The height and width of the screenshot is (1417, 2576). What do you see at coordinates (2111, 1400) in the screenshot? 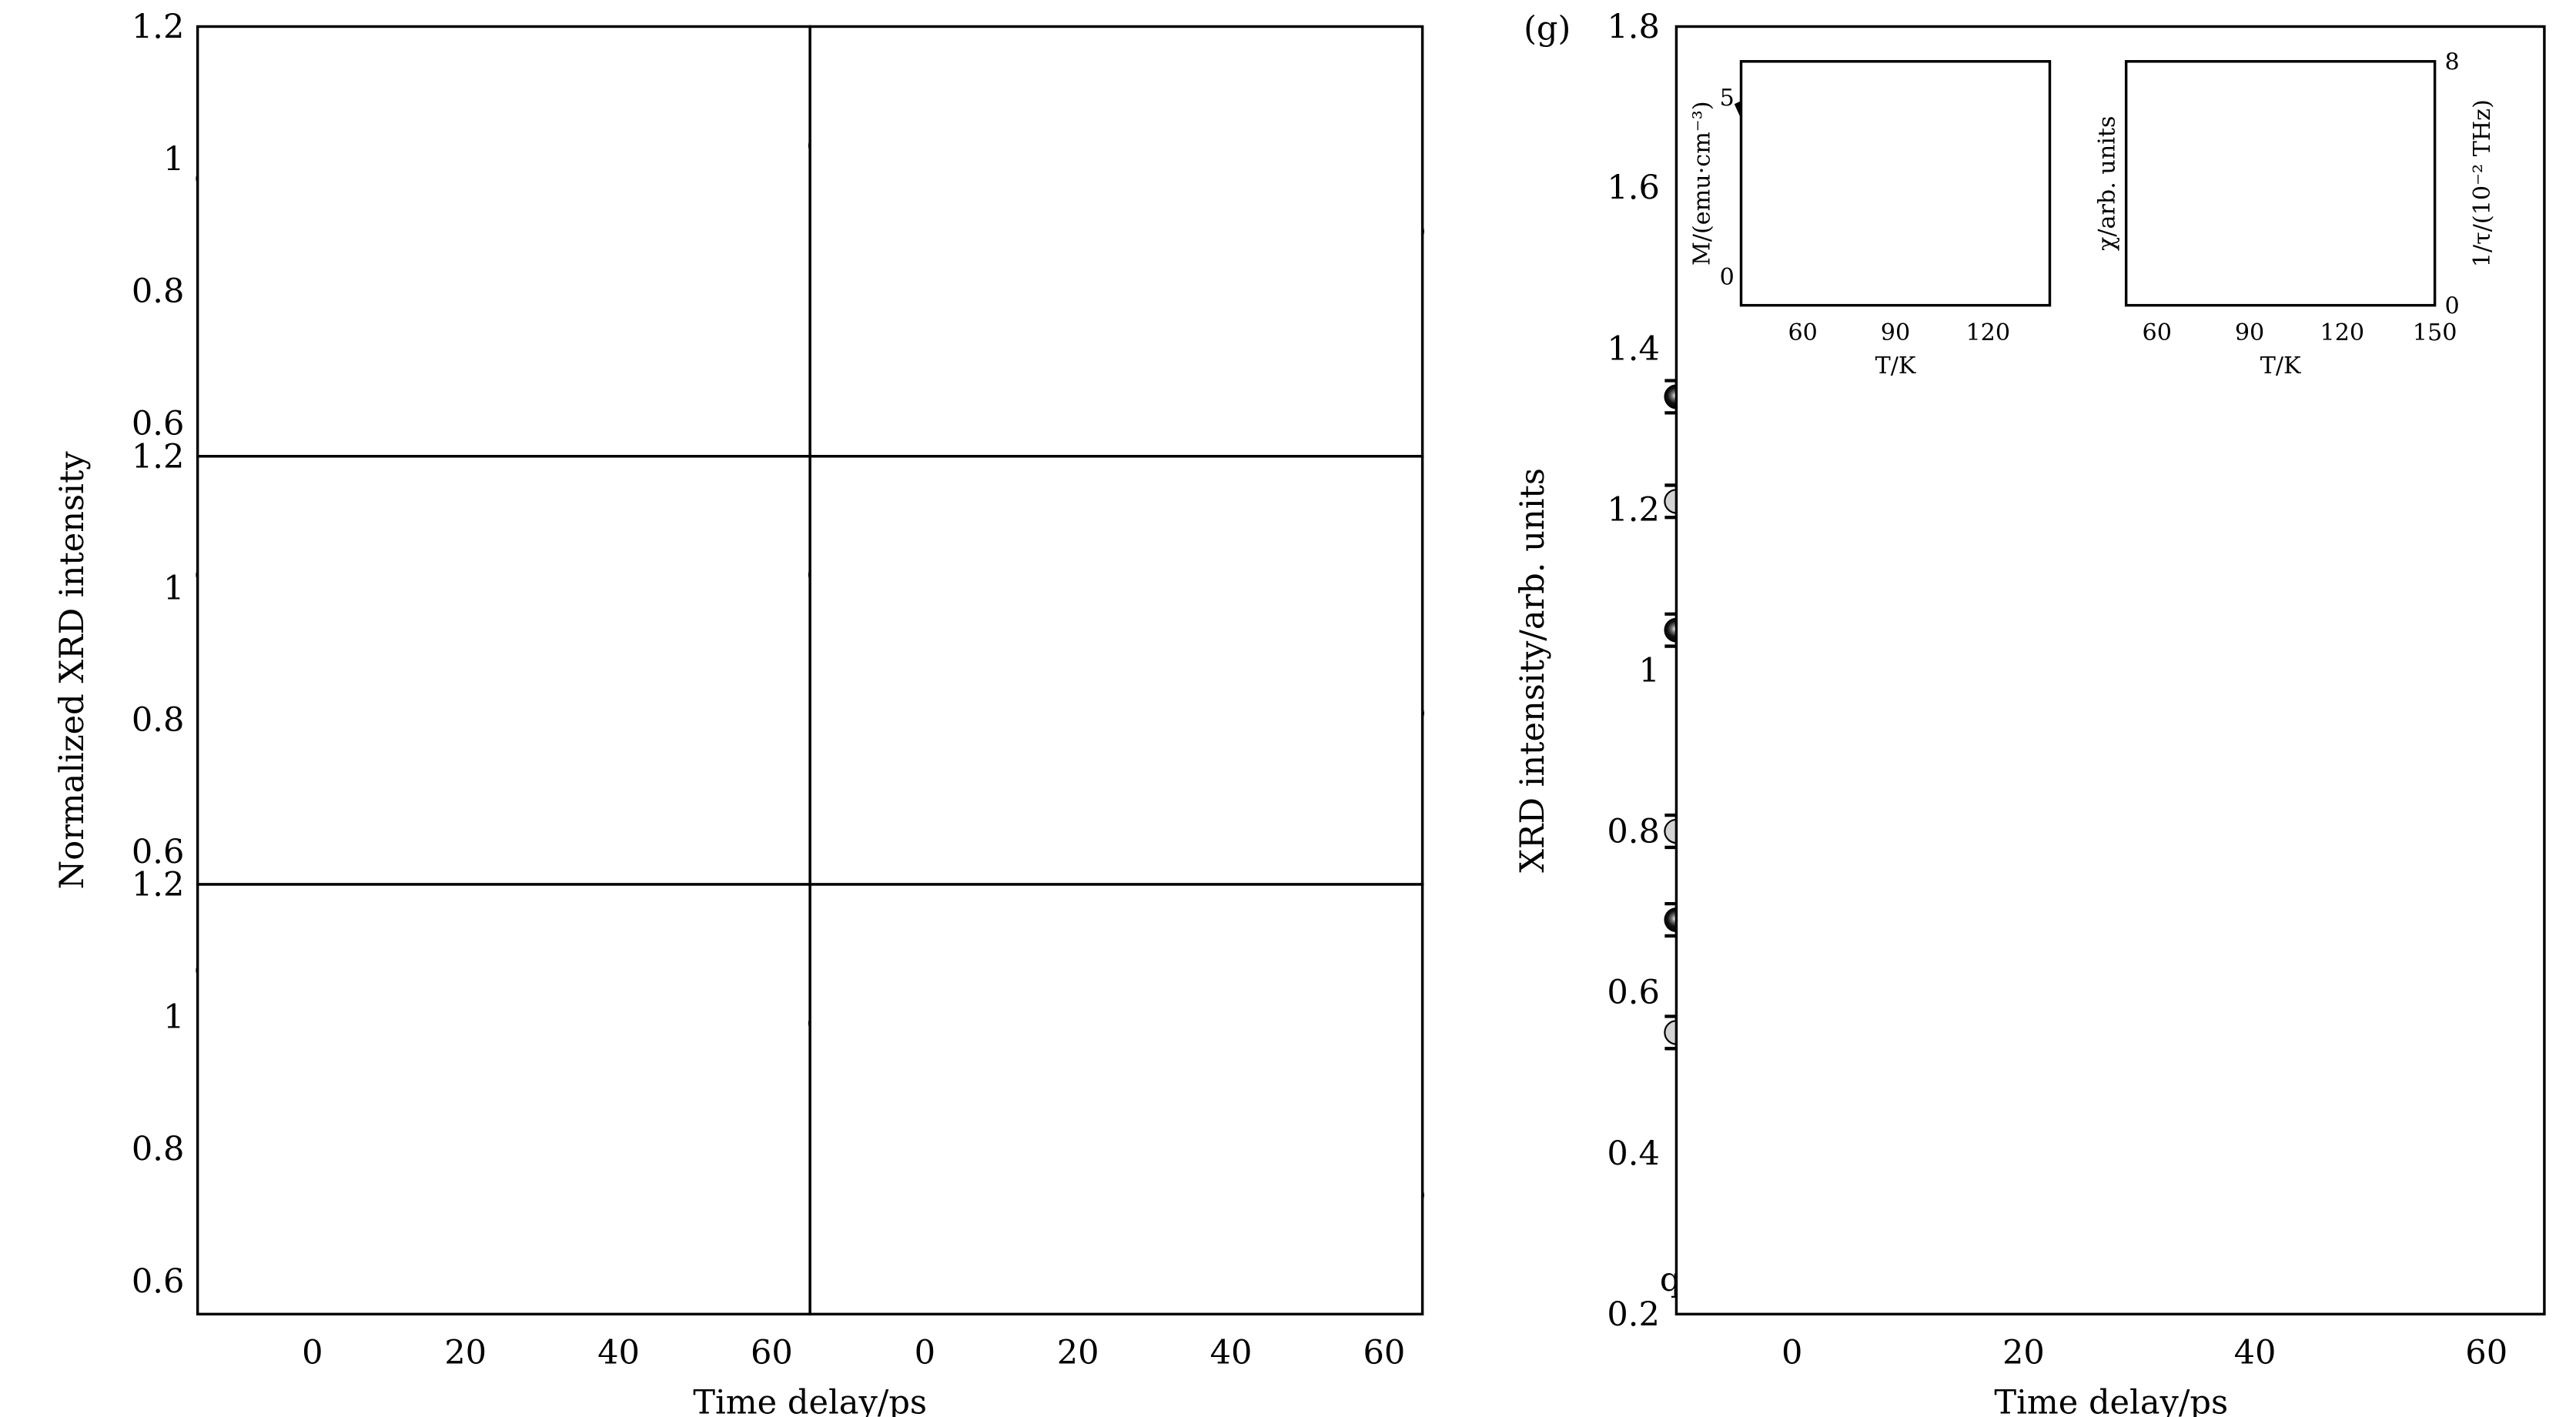
I see `right-x-axis-title: Time delay/ps` at bounding box center [2111, 1400].